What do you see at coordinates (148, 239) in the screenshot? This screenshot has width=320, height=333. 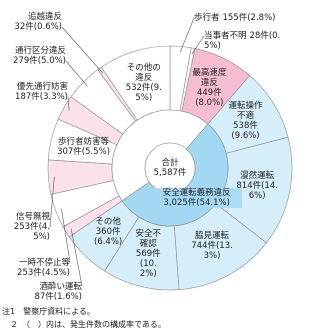 I see `segment-name: 安全不確認` at bounding box center [148, 239].